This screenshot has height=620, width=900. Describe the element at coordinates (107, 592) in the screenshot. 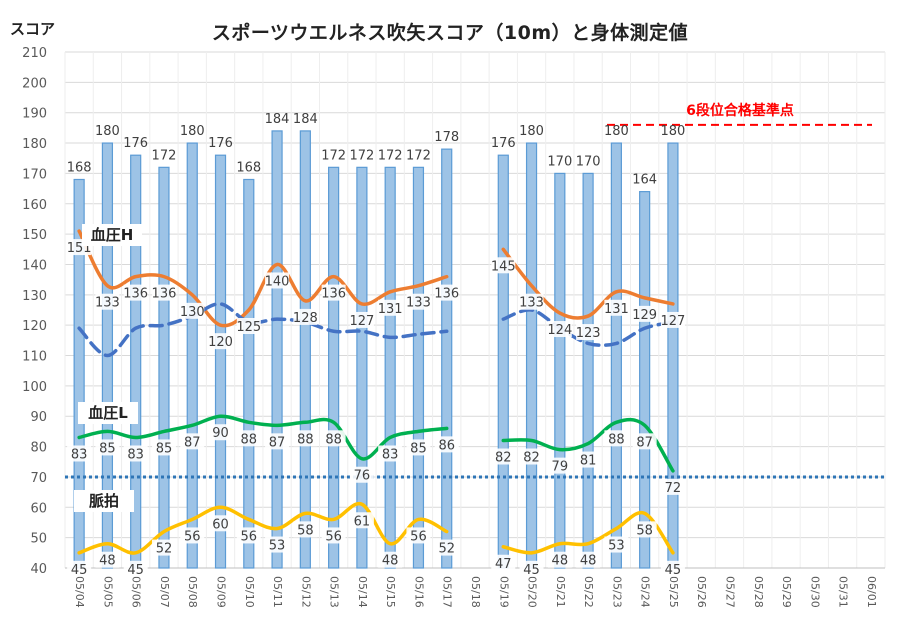

I see `x-tick-label: 05/05` at that location.